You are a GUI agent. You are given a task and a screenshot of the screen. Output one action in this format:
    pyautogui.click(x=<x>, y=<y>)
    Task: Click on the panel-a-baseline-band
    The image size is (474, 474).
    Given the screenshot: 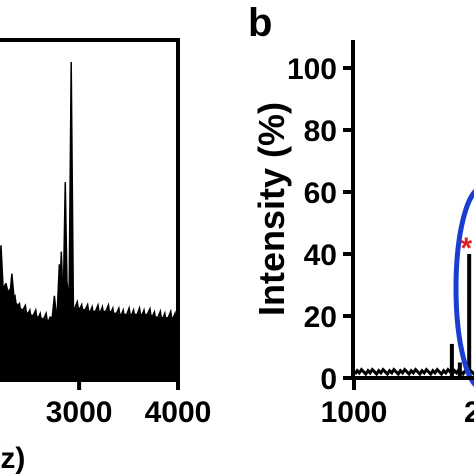 What is the action you would take?
    pyautogui.click(x=89, y=333)
    